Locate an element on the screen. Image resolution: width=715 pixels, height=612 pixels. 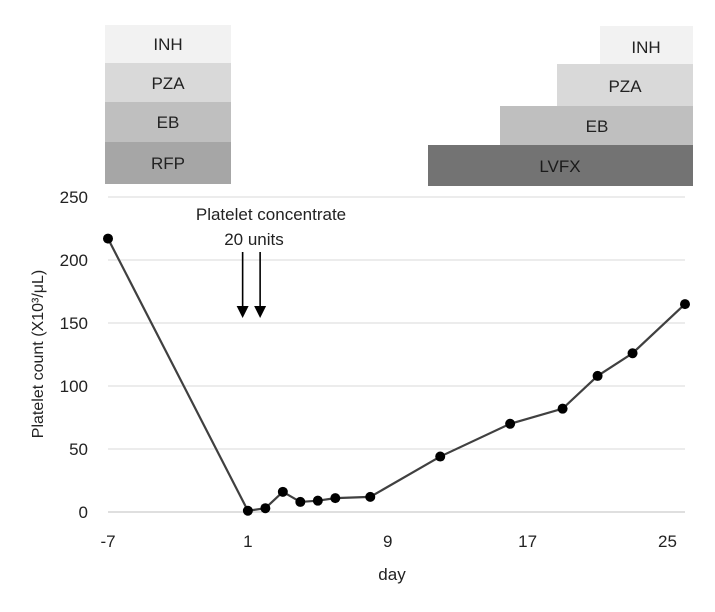
x-tick-labels: -7 1 9 17 25 is located at coordinates (388, 541).